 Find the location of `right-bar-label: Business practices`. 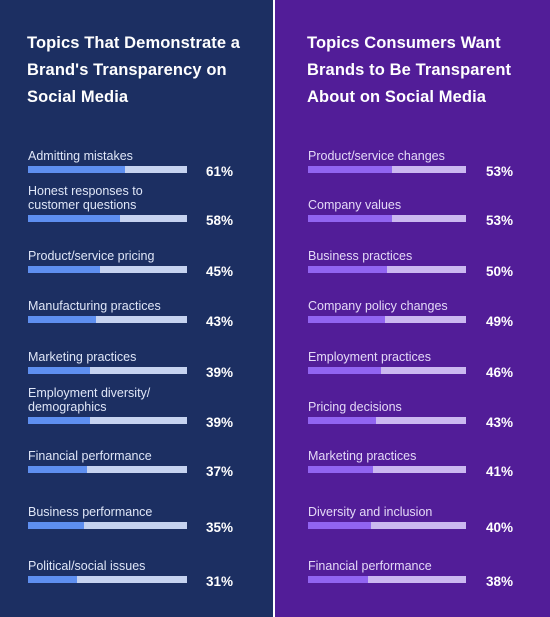

right-bar-label: Business practices is located at coordinates (360, 256).